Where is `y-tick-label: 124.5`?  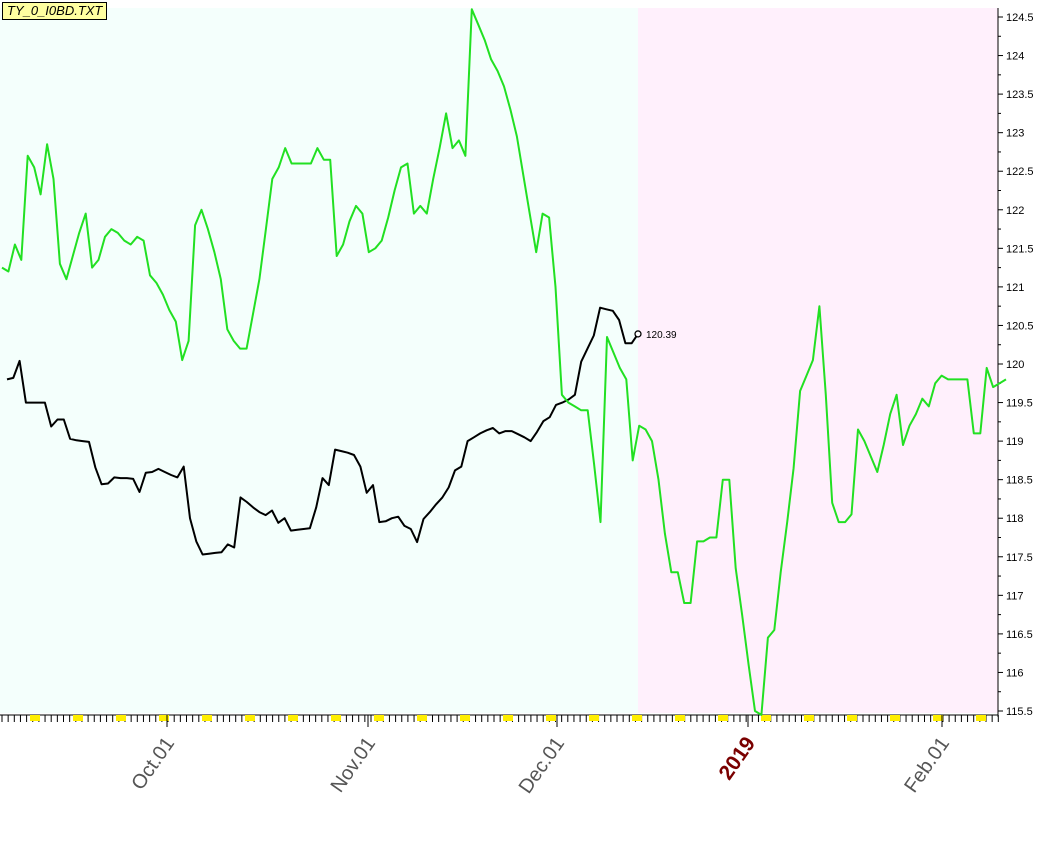 y-tick-label: 124.5 is located at coordinates (1020, 18).